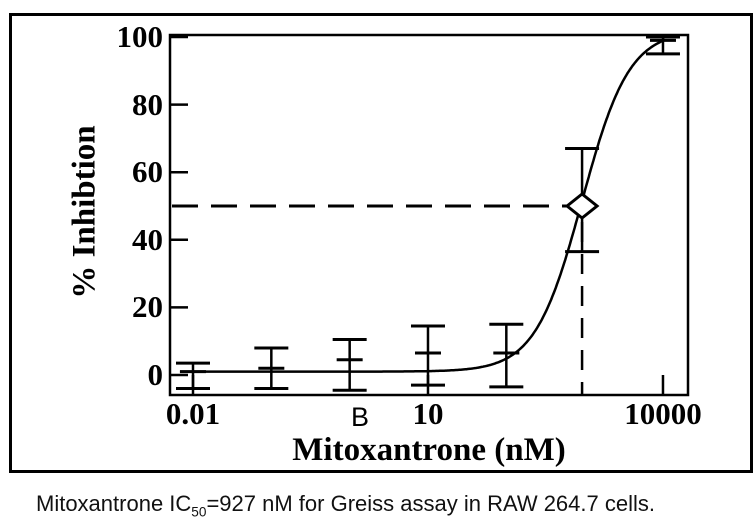  Describe the element at coordinates (429, 450) in the screenshot. I see `x-axis-title: Mitoxantrone (nM)` at that location.